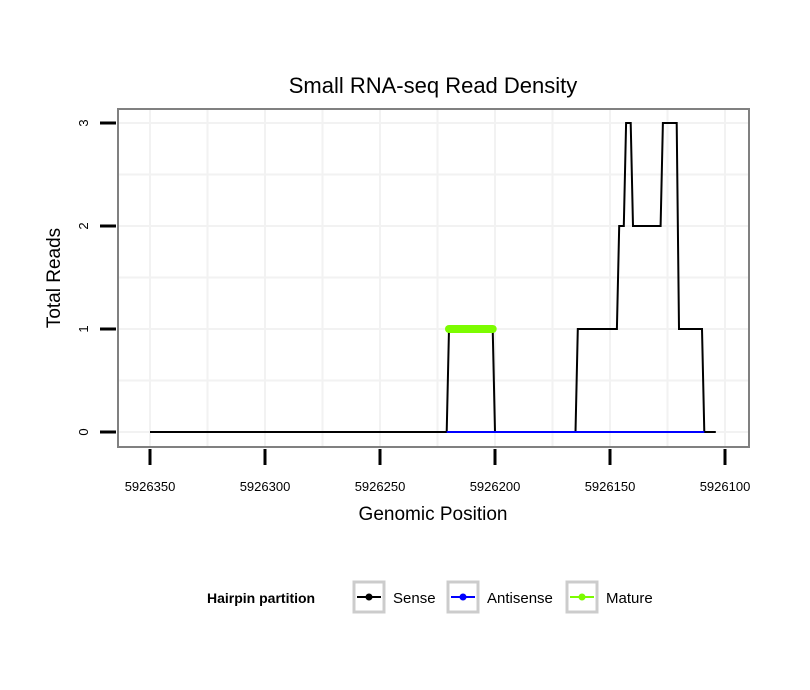 The image size is (810, 690). I want to click on legend: Hairpin partition Sense Antisense Mature, so click(430, 597).